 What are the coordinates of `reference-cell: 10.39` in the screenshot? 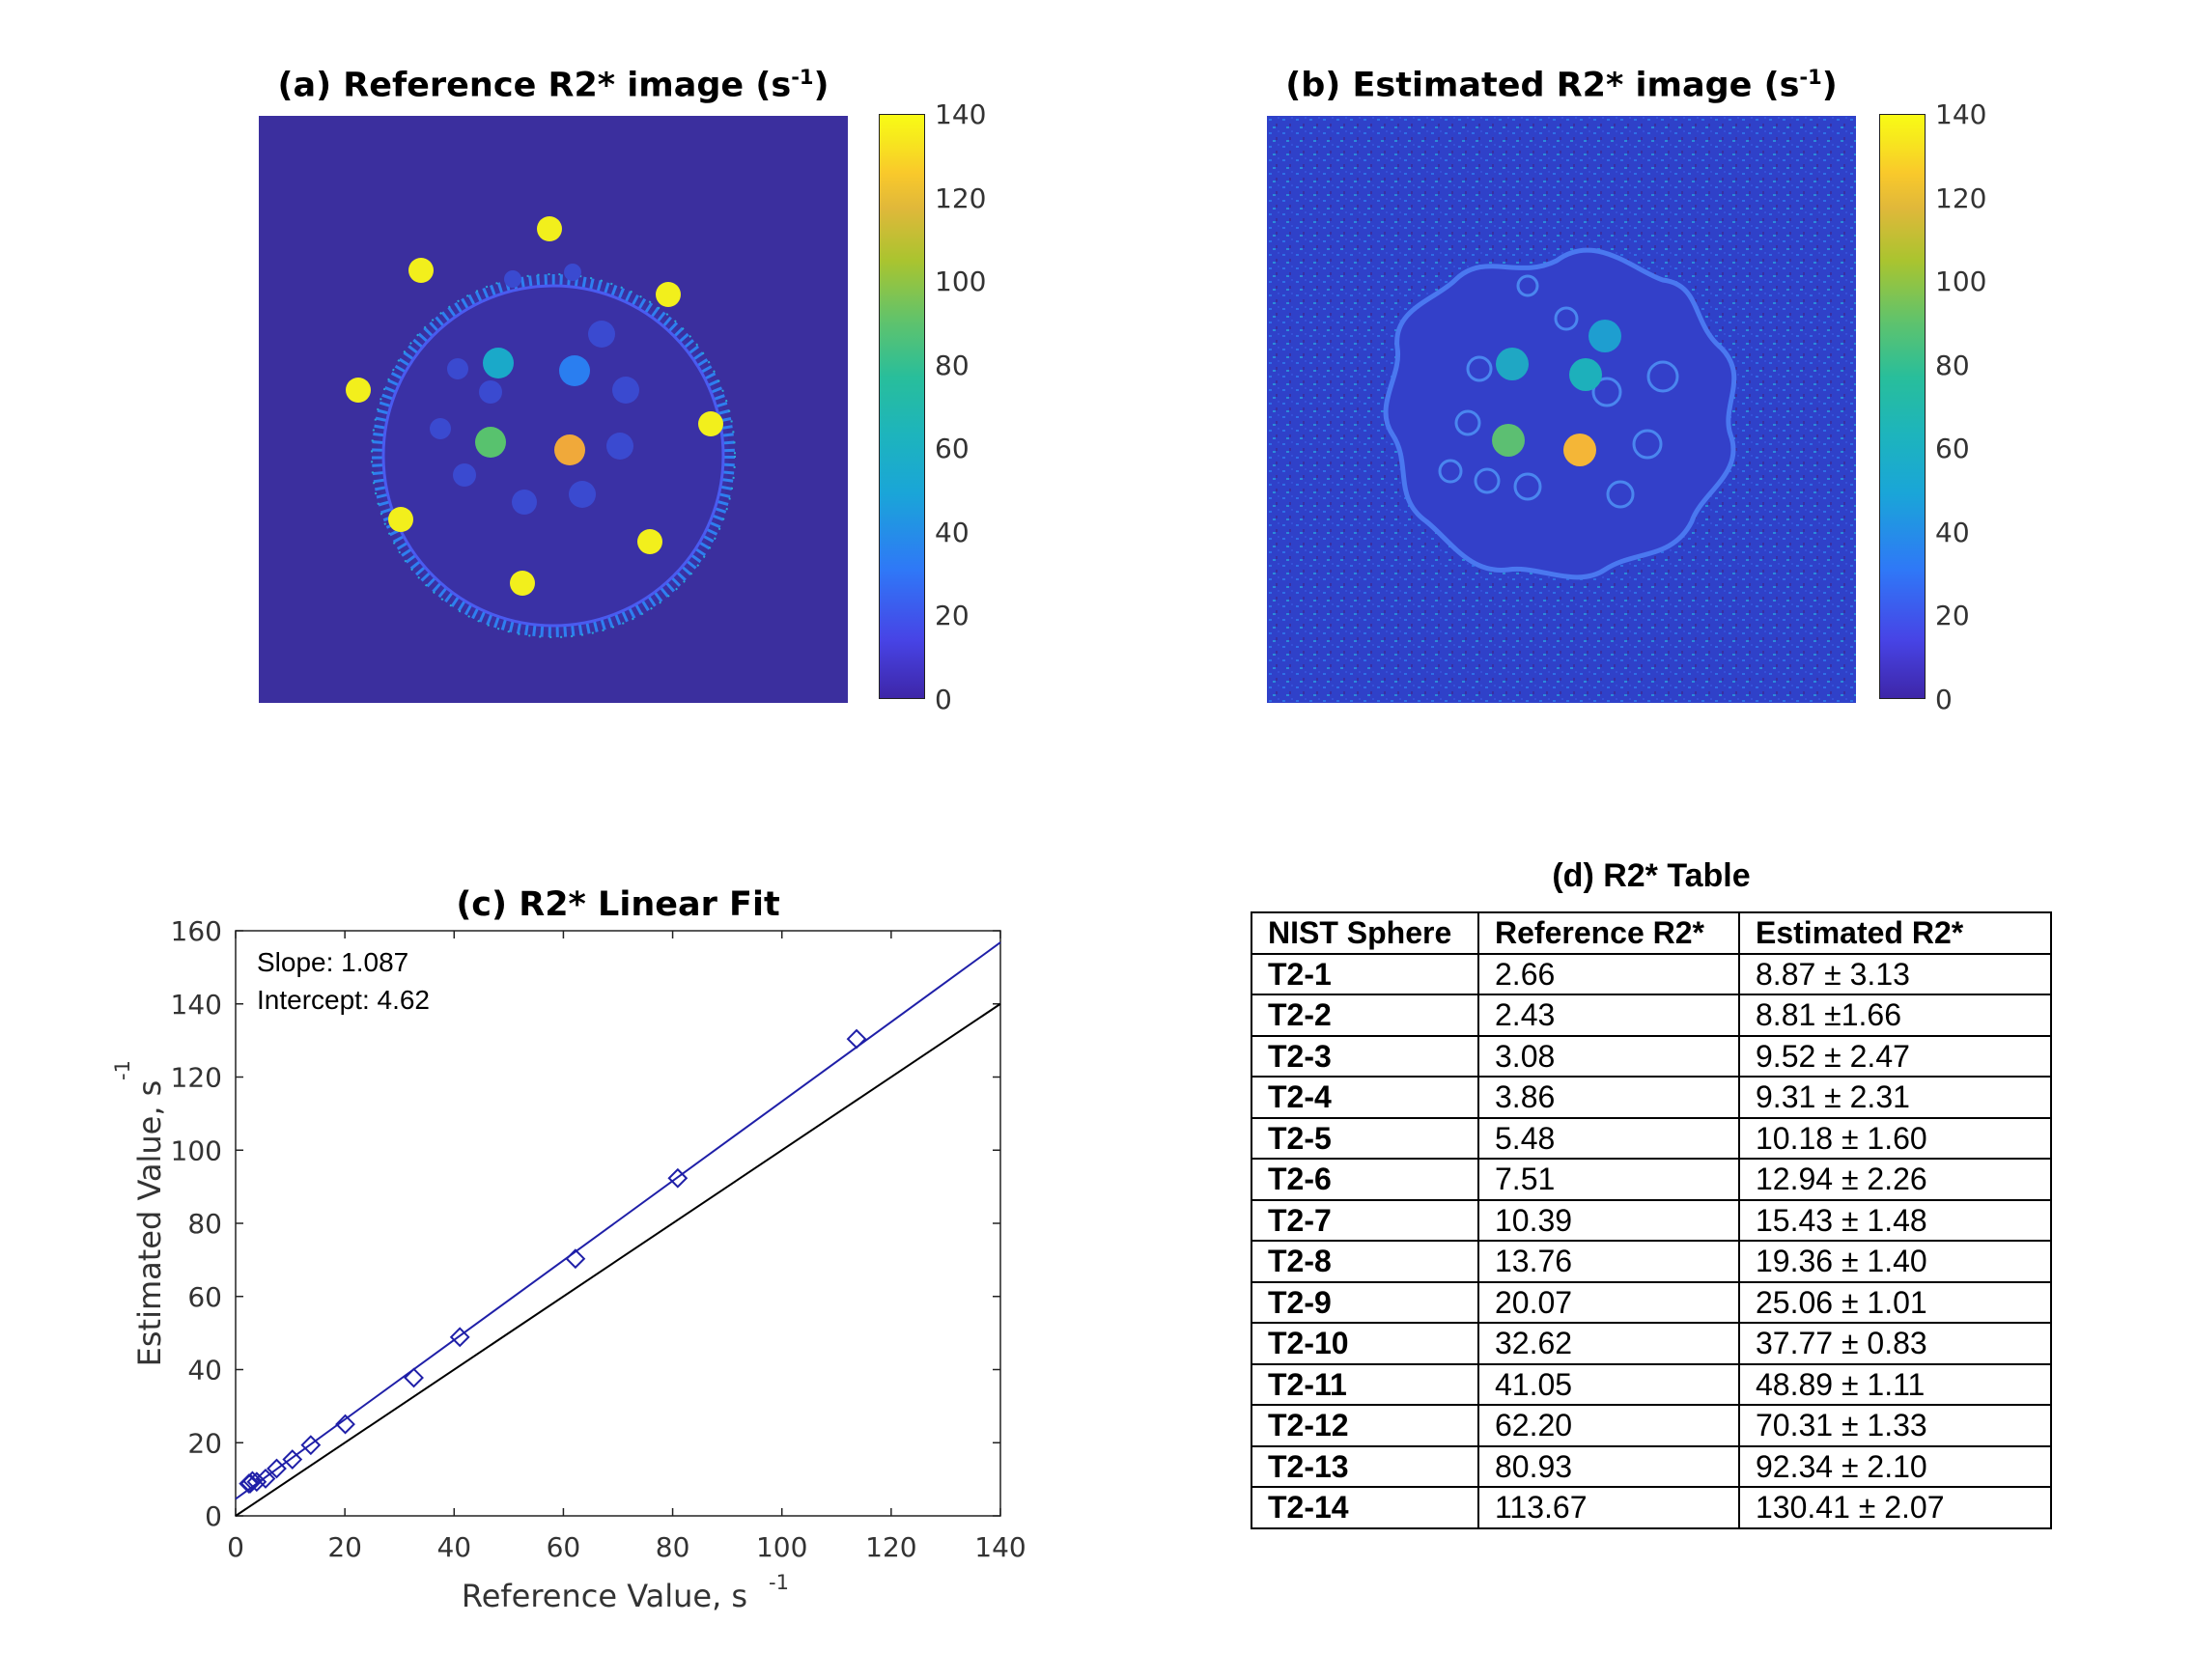 It's located at (1608, 1220).